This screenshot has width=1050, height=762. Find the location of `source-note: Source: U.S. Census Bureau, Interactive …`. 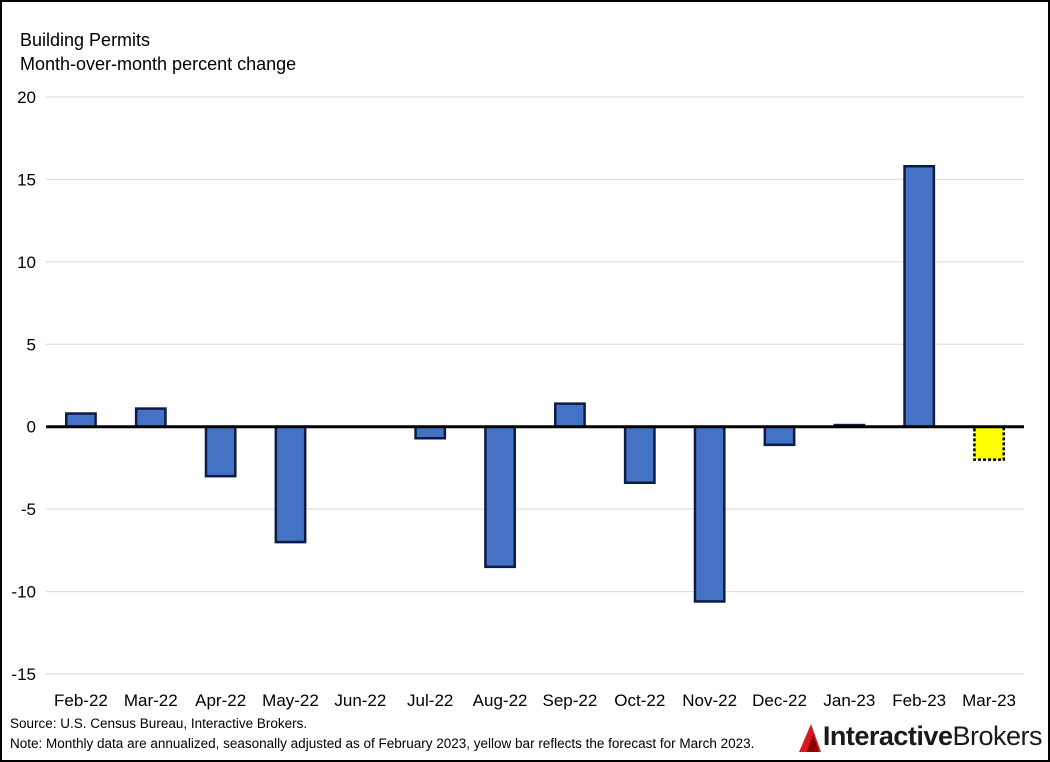

source-note: Source: U.S. Census Bureau, Interactive … is located at coordinates (159, 723).